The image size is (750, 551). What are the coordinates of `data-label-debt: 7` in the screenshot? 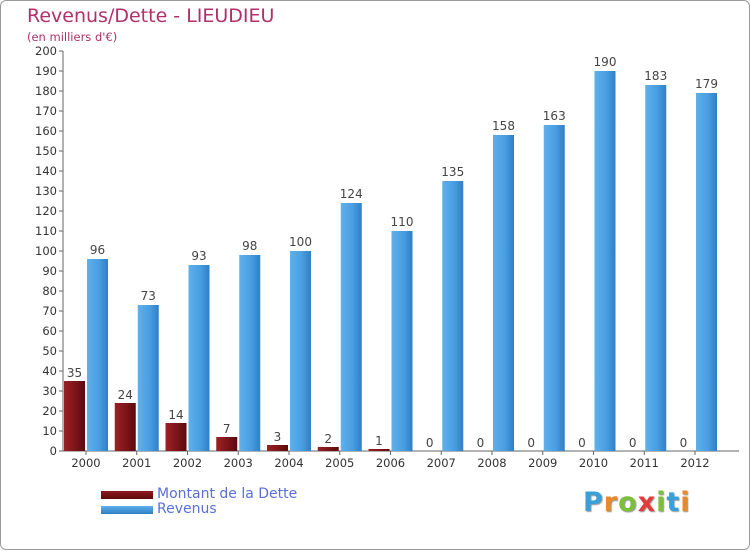 It's located at (227, 429).